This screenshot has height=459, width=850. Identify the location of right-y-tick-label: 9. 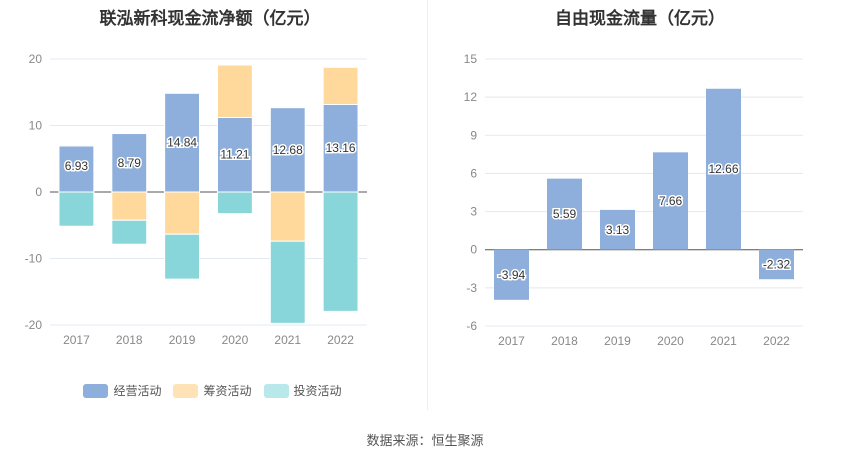
(473, 135).